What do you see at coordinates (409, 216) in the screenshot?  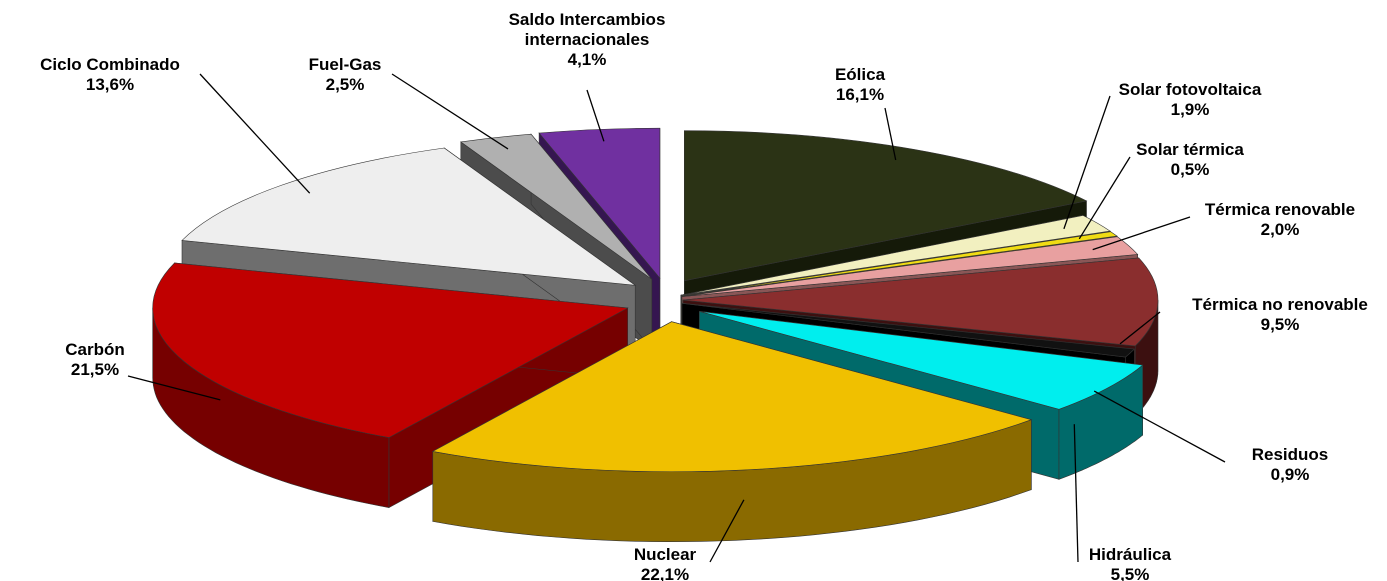 I see `ciclo-combinado-slice` at bounding box center [409, 216].